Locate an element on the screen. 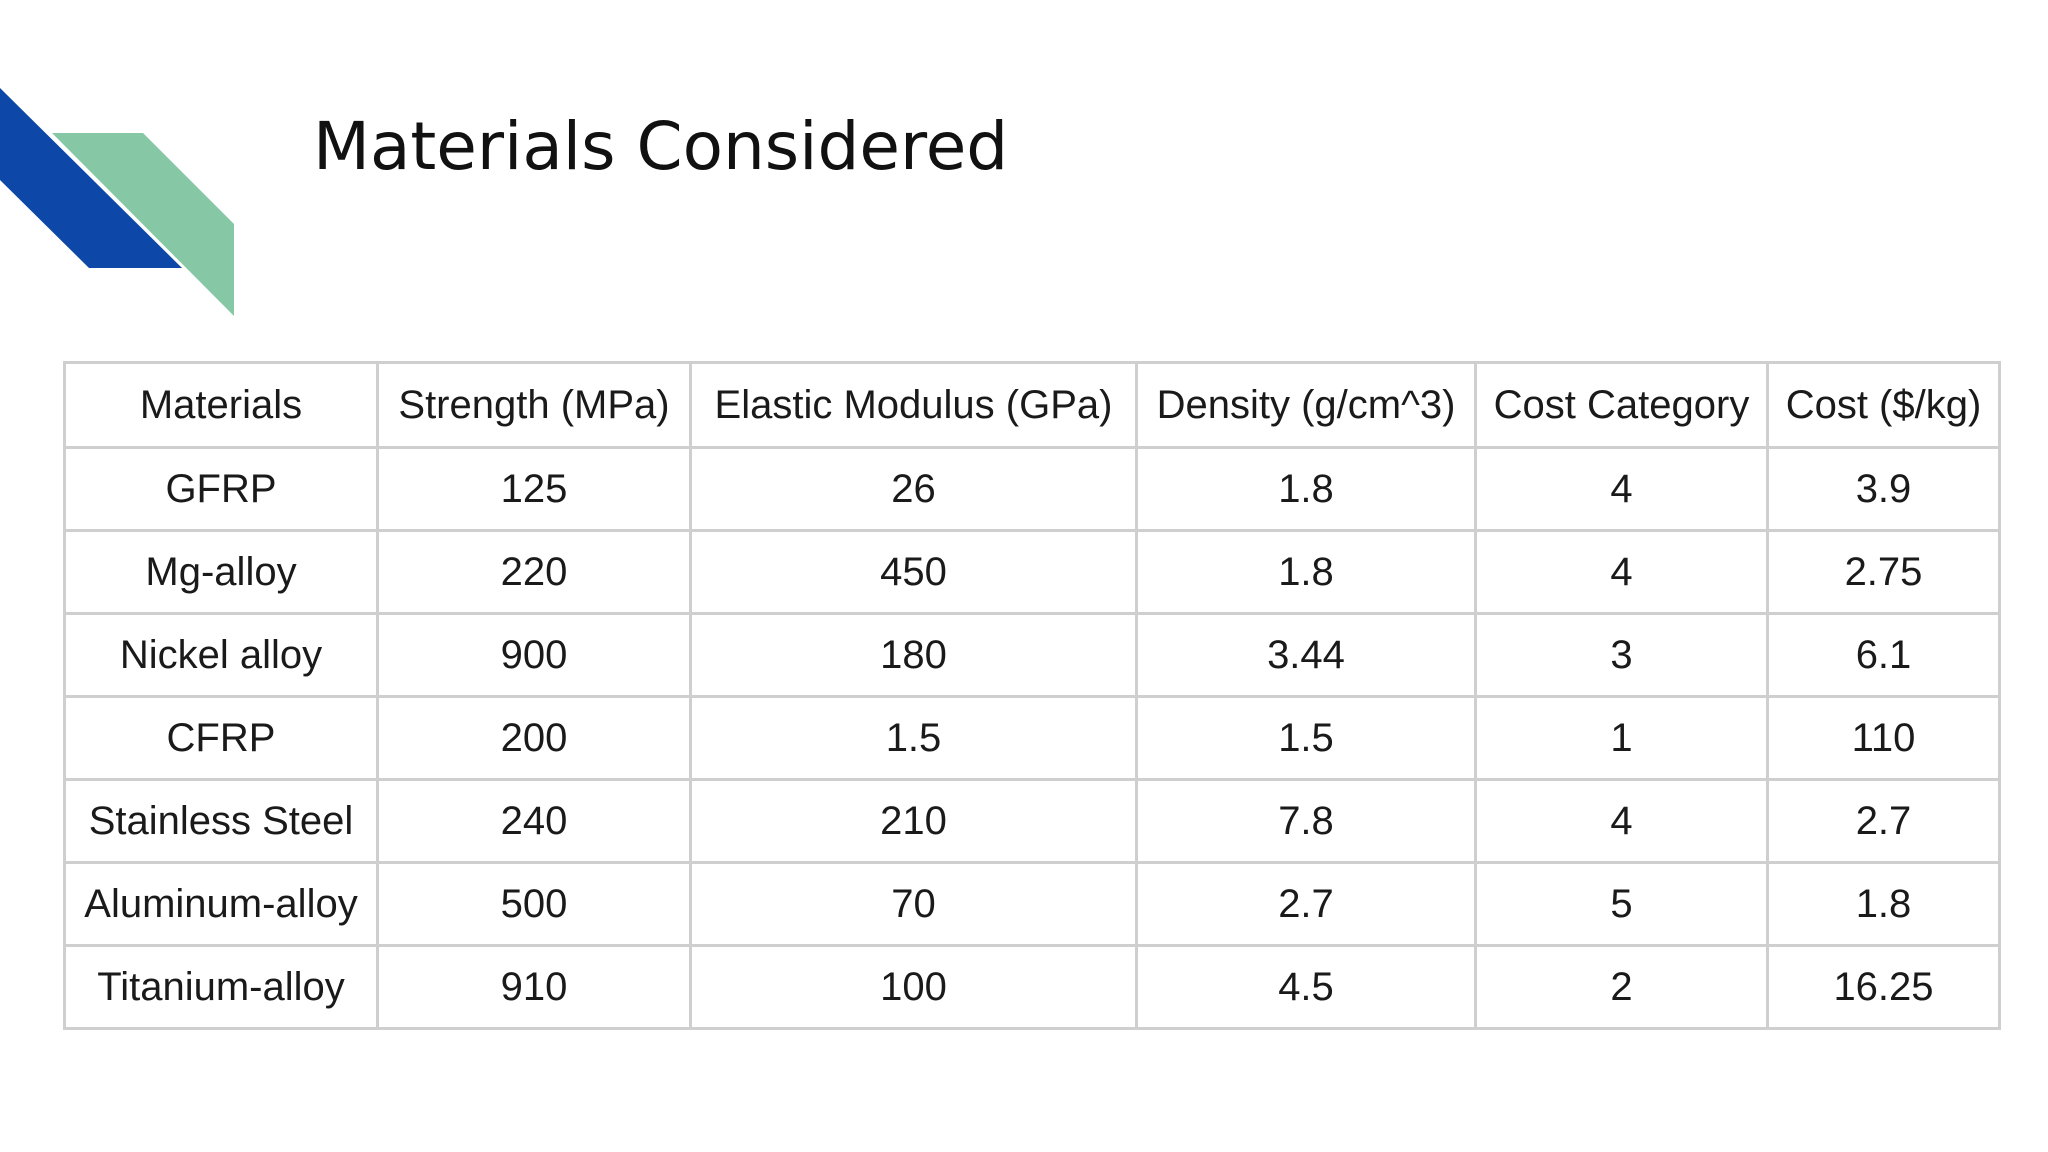 The height and width of the screenshot is (1152, 2048). cell-strength: 240 is located at coordinates (534, 821).